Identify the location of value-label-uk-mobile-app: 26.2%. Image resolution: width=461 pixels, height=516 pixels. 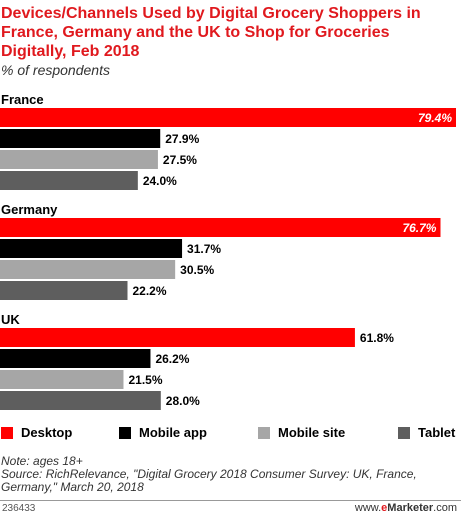
(172, 359).